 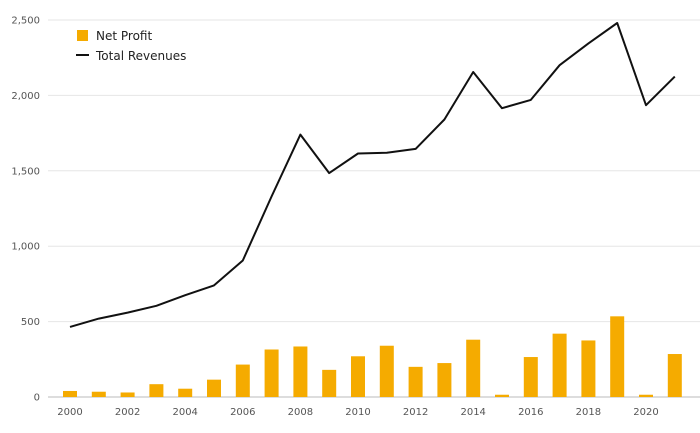 I want to click on bar-net-profit-2011, so click(x=386, y=371).